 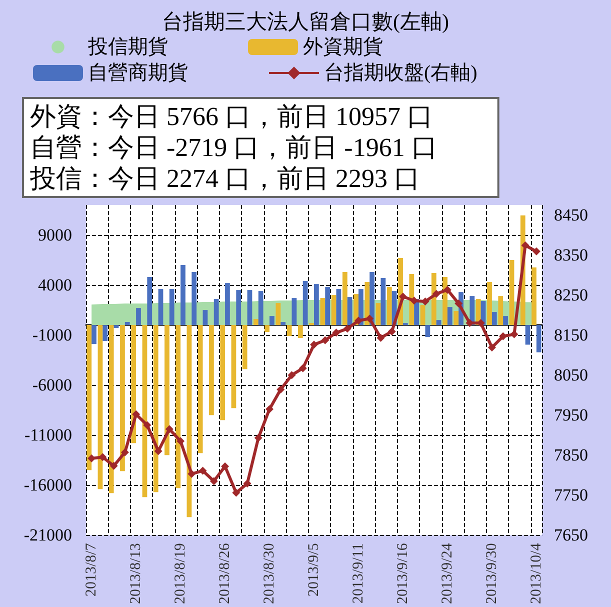 What do you see at coordinates (52, 335) in the screenshot?
I see `y-tick-label: -1000` at bounding box center [52, 335].